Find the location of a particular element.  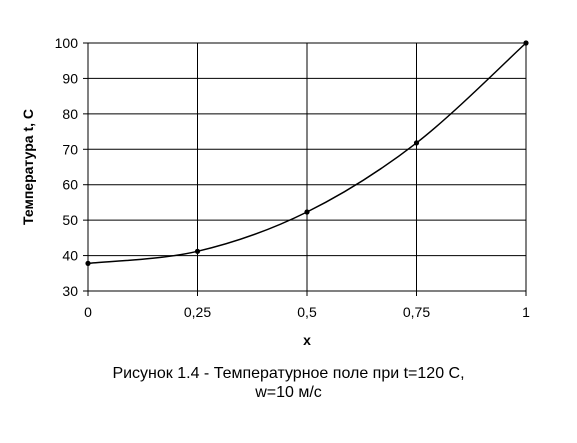

y-tick-label: 80 is located at coordinates (70, 114).